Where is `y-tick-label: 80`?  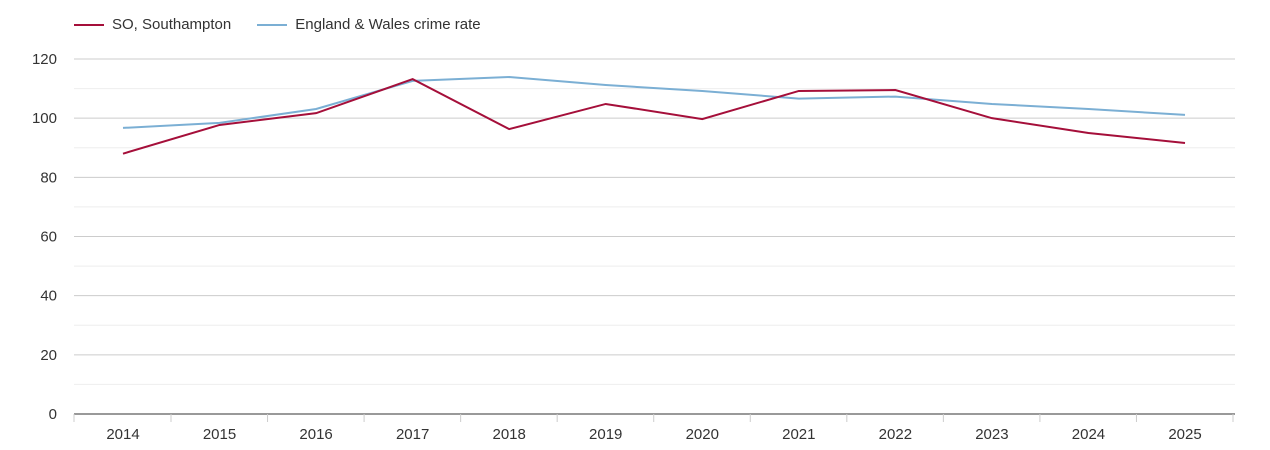 y-tick-label: 80 is located at coordinates (48, 177).